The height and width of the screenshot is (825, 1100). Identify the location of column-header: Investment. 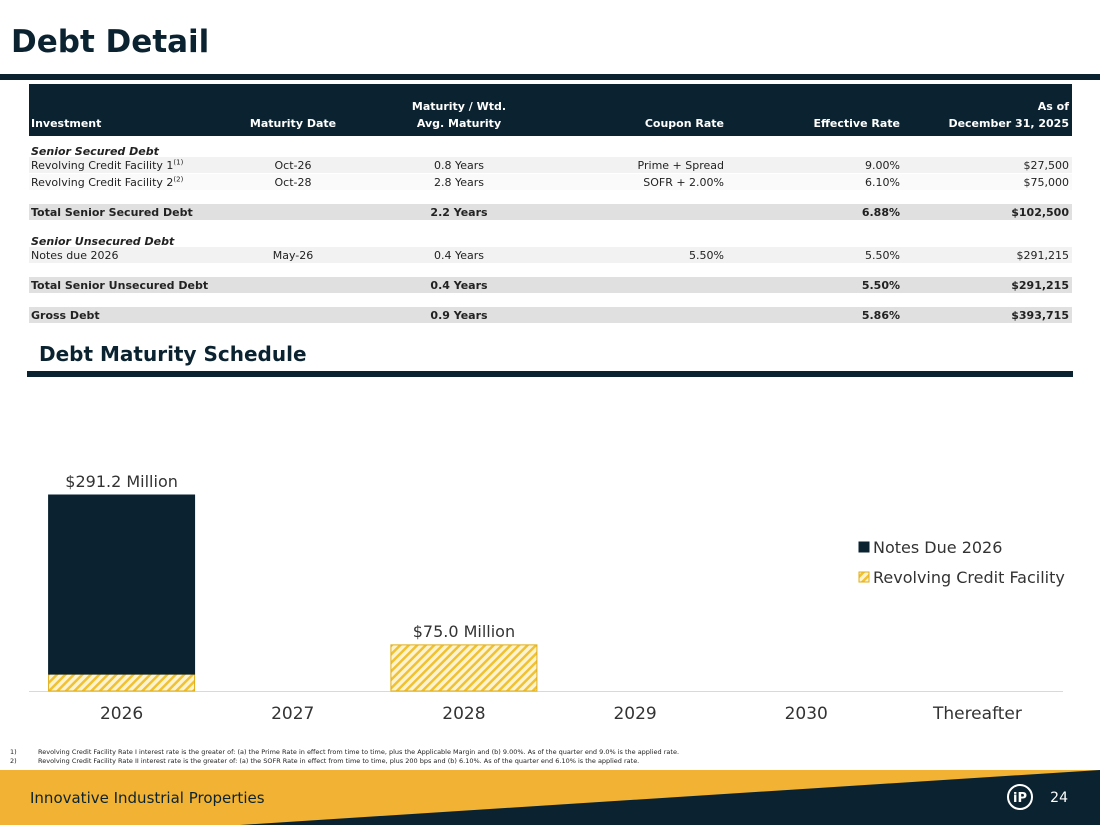
(66, 123).